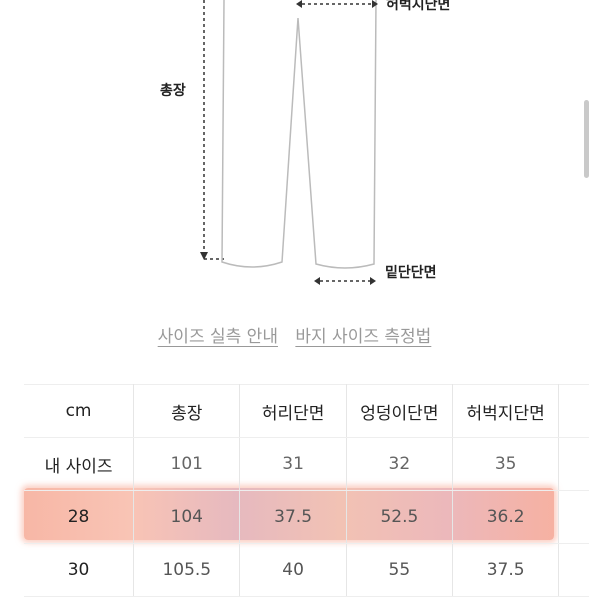 The image size is (589, 597). I want to click on header-cell: 허리단면, so click(293, 411).